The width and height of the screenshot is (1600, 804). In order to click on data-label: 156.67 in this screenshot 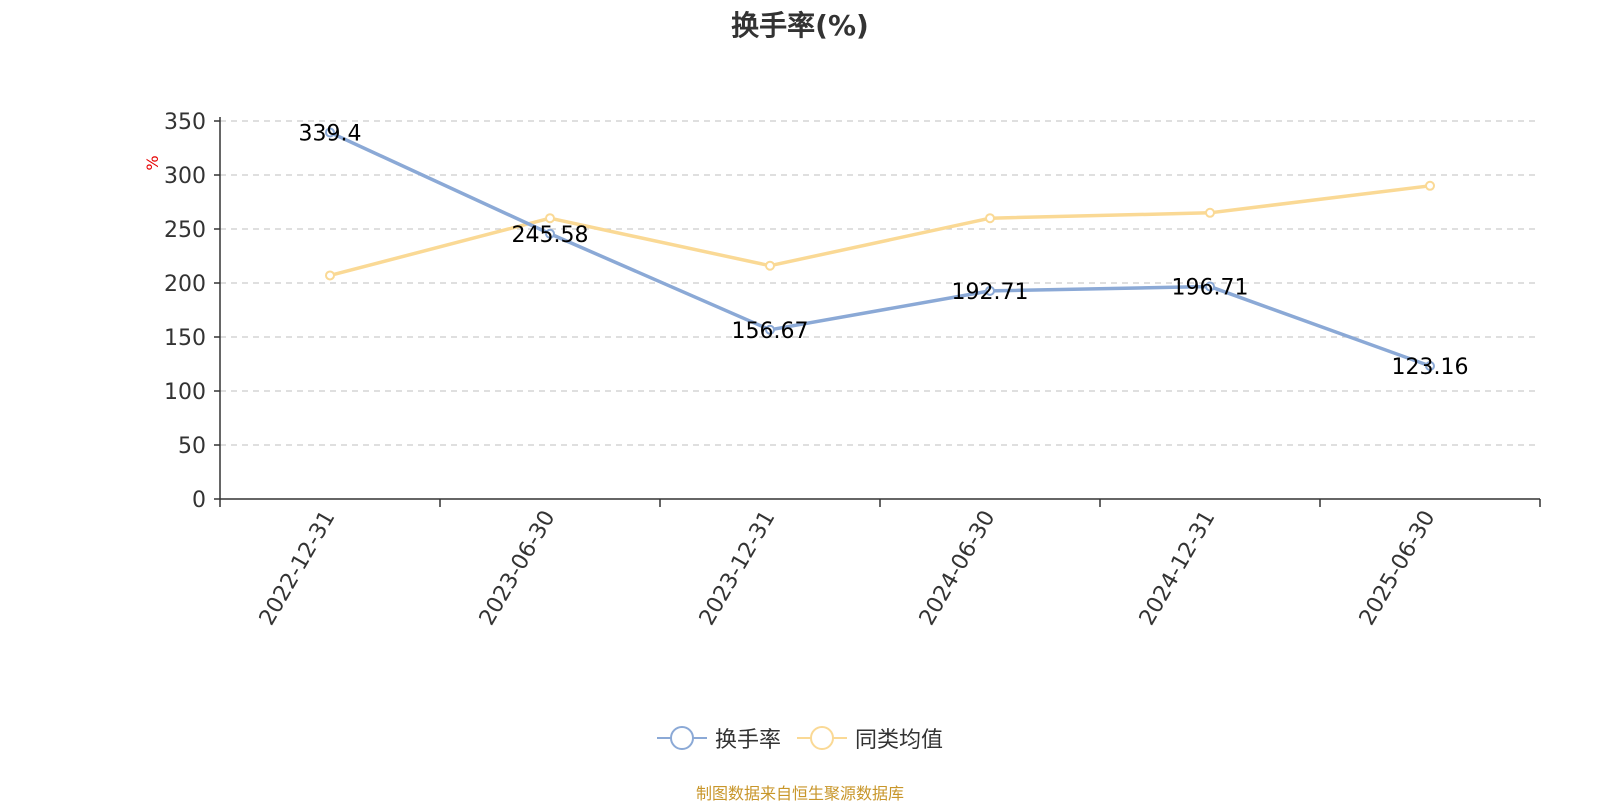, I will do `click(770, 331)`.